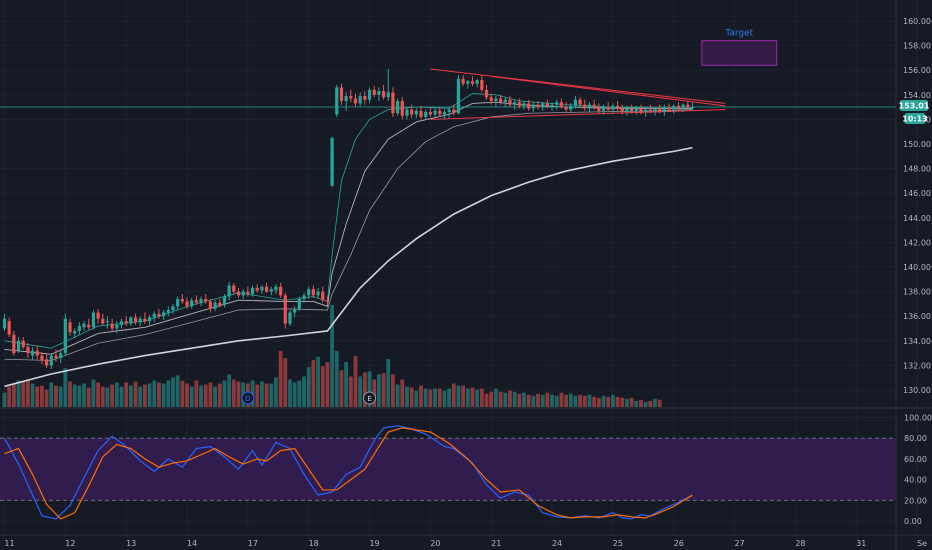 The height and width of the screenshot is (550, 932). I want to click on target-zone, so click(739, 53).